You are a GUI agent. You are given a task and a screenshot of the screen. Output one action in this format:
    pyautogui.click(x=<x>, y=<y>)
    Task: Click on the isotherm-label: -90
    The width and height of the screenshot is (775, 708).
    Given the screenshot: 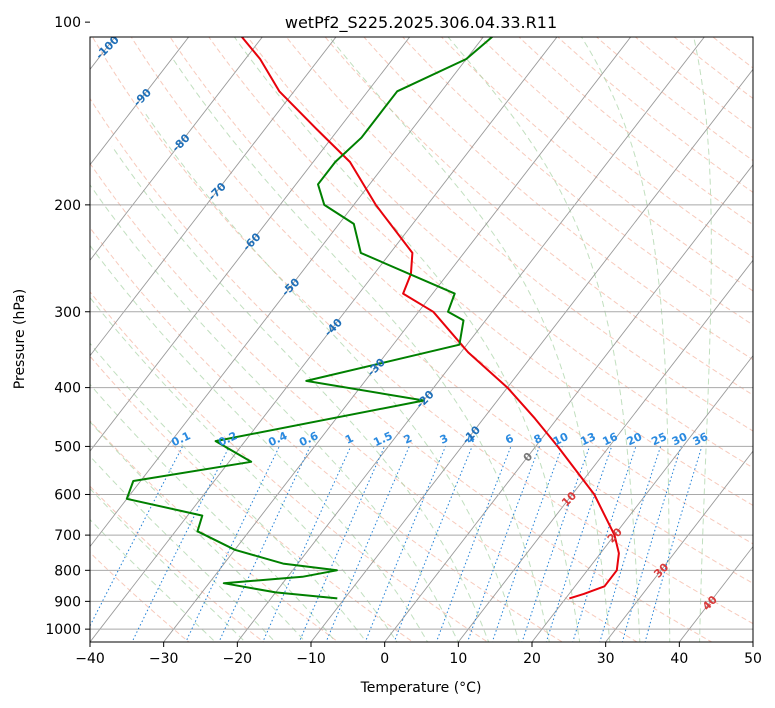 What is the action you would take?
    pyautogui.click(x=142, y=97)
    